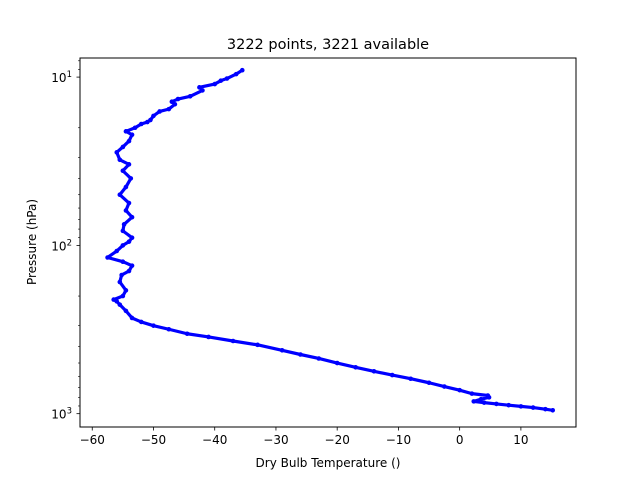  Describe the element at coordinates (337, 440) in the screenshot. I see `x-tick-label: −20` at that location.